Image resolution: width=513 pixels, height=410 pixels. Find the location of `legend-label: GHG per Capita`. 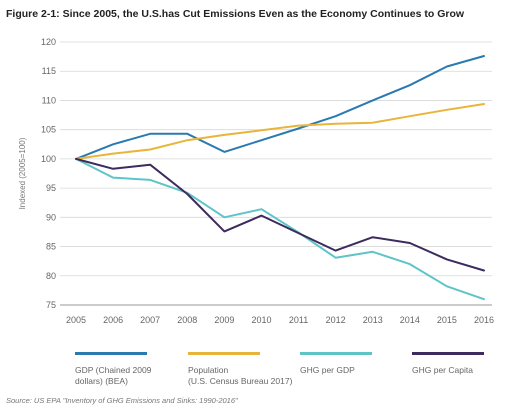

legend-label: GHG per Capita is located at coordinates (442, 370).